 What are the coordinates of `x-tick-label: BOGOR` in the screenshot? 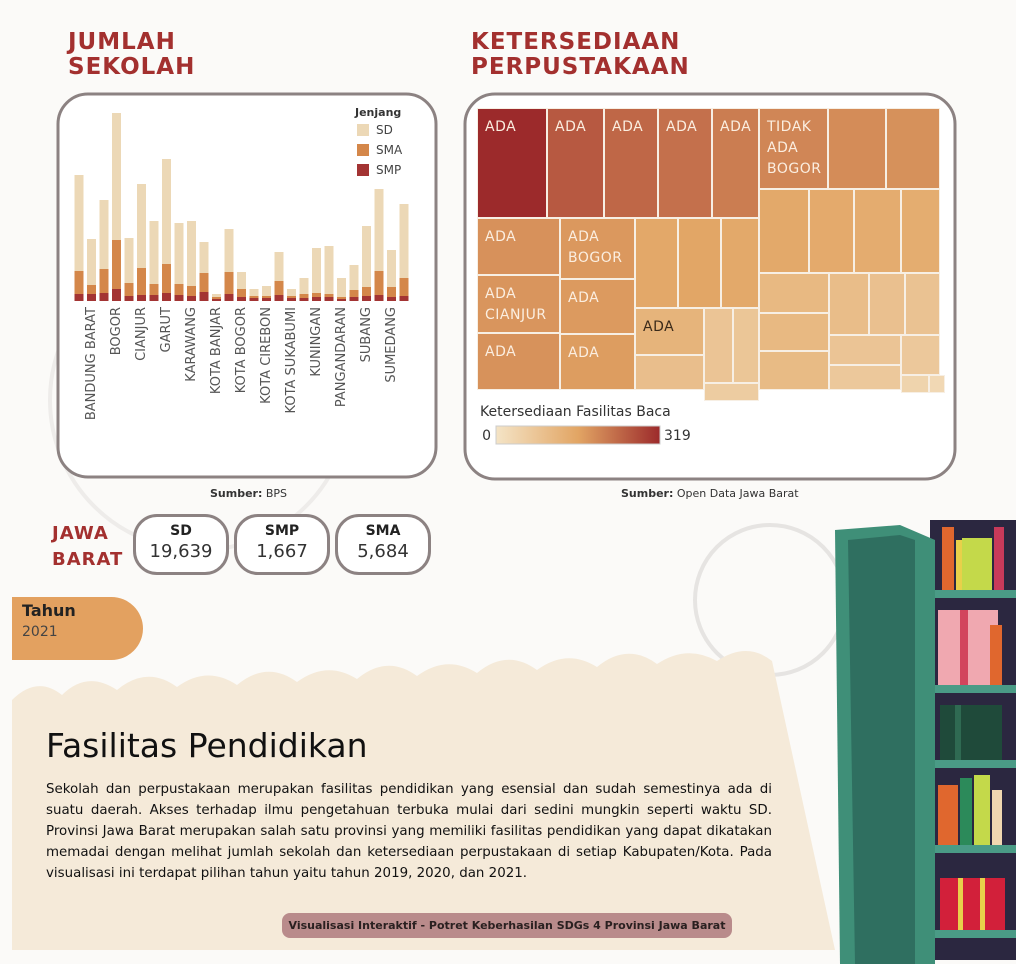 It's located at (116, 331).